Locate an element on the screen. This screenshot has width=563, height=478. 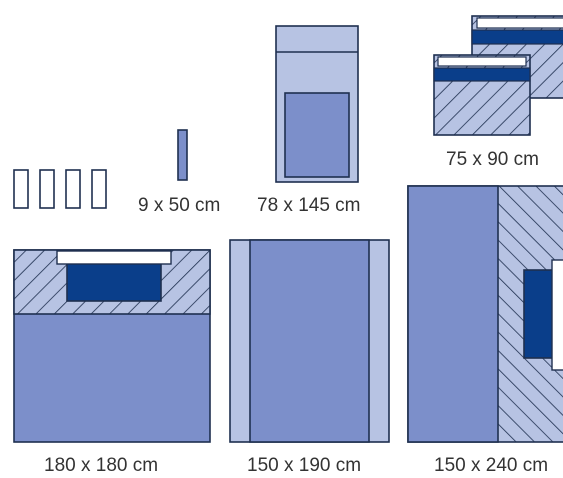
drape-78x145-shape is located at coordinates (317, 104).